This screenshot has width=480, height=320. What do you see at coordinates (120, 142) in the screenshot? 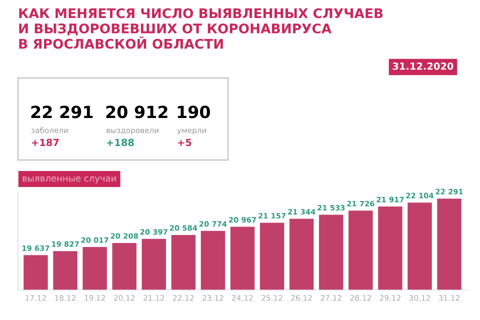
I see `text: +188` at bounding box center [120, 142].